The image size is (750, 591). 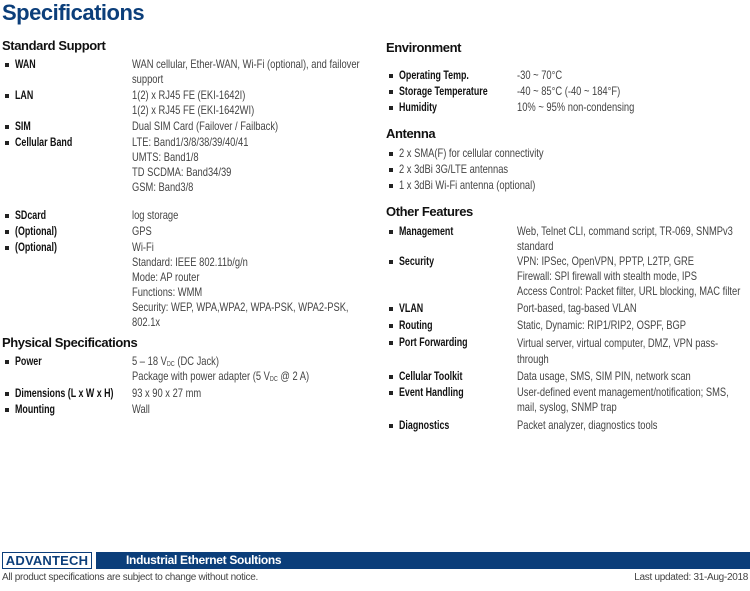 What do you see at coordinates (44, 142) in the screenshot?
I see `spec-label: Cellular Band` at bounding box center [44, 142].